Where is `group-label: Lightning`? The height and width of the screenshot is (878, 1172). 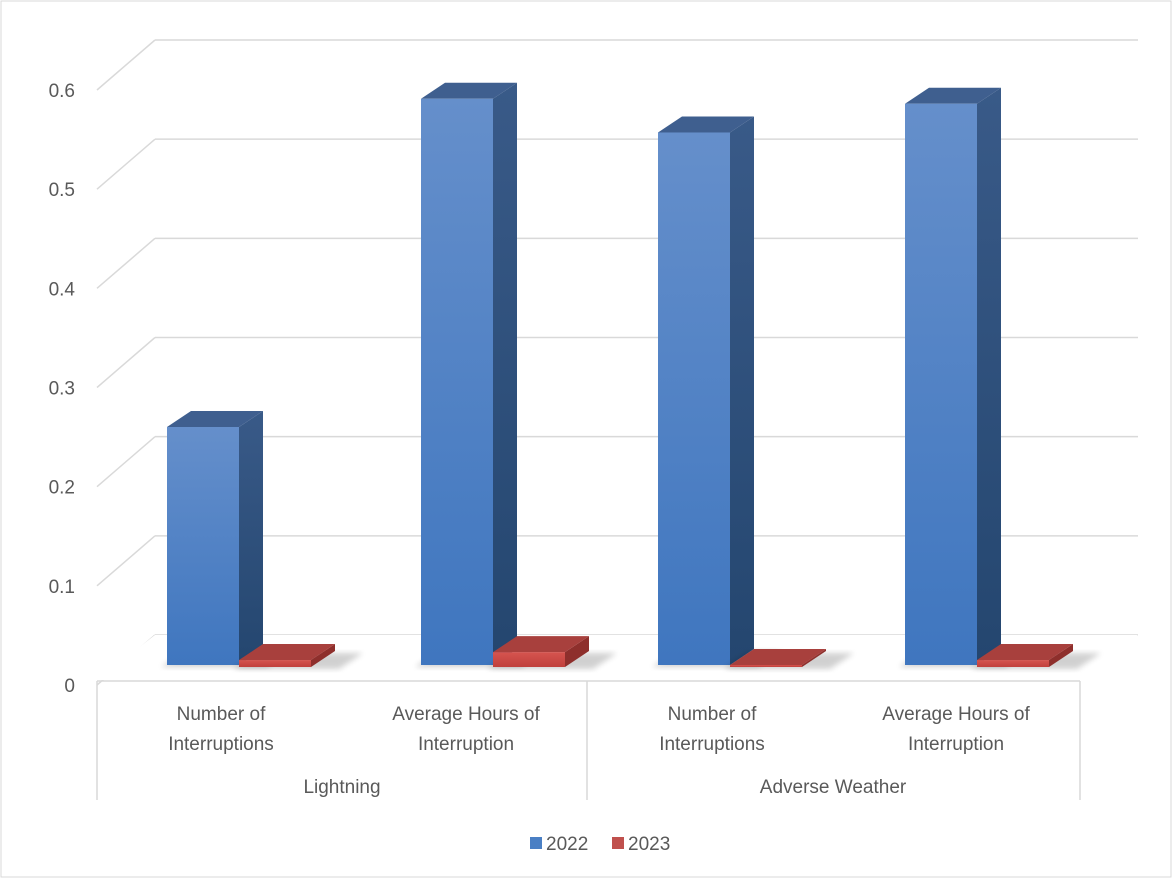
group-label: Lightning is located at coordinates (341, 787).